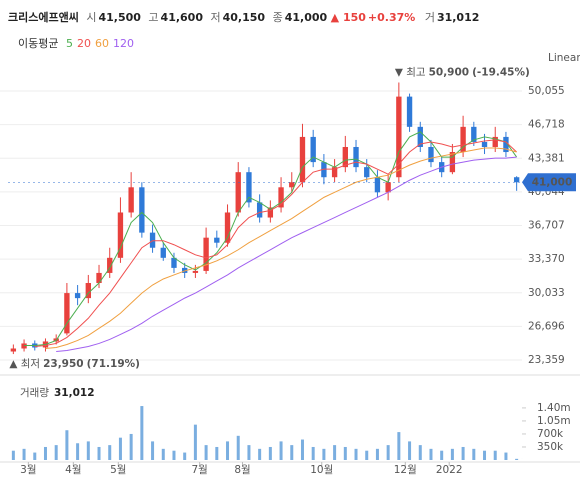  What do you see at coordinates (74, 364) in the screenshot?
I see `extreme-label: ▲ 최저 23,950 (71.19%)` at bounding box center [74, 364].